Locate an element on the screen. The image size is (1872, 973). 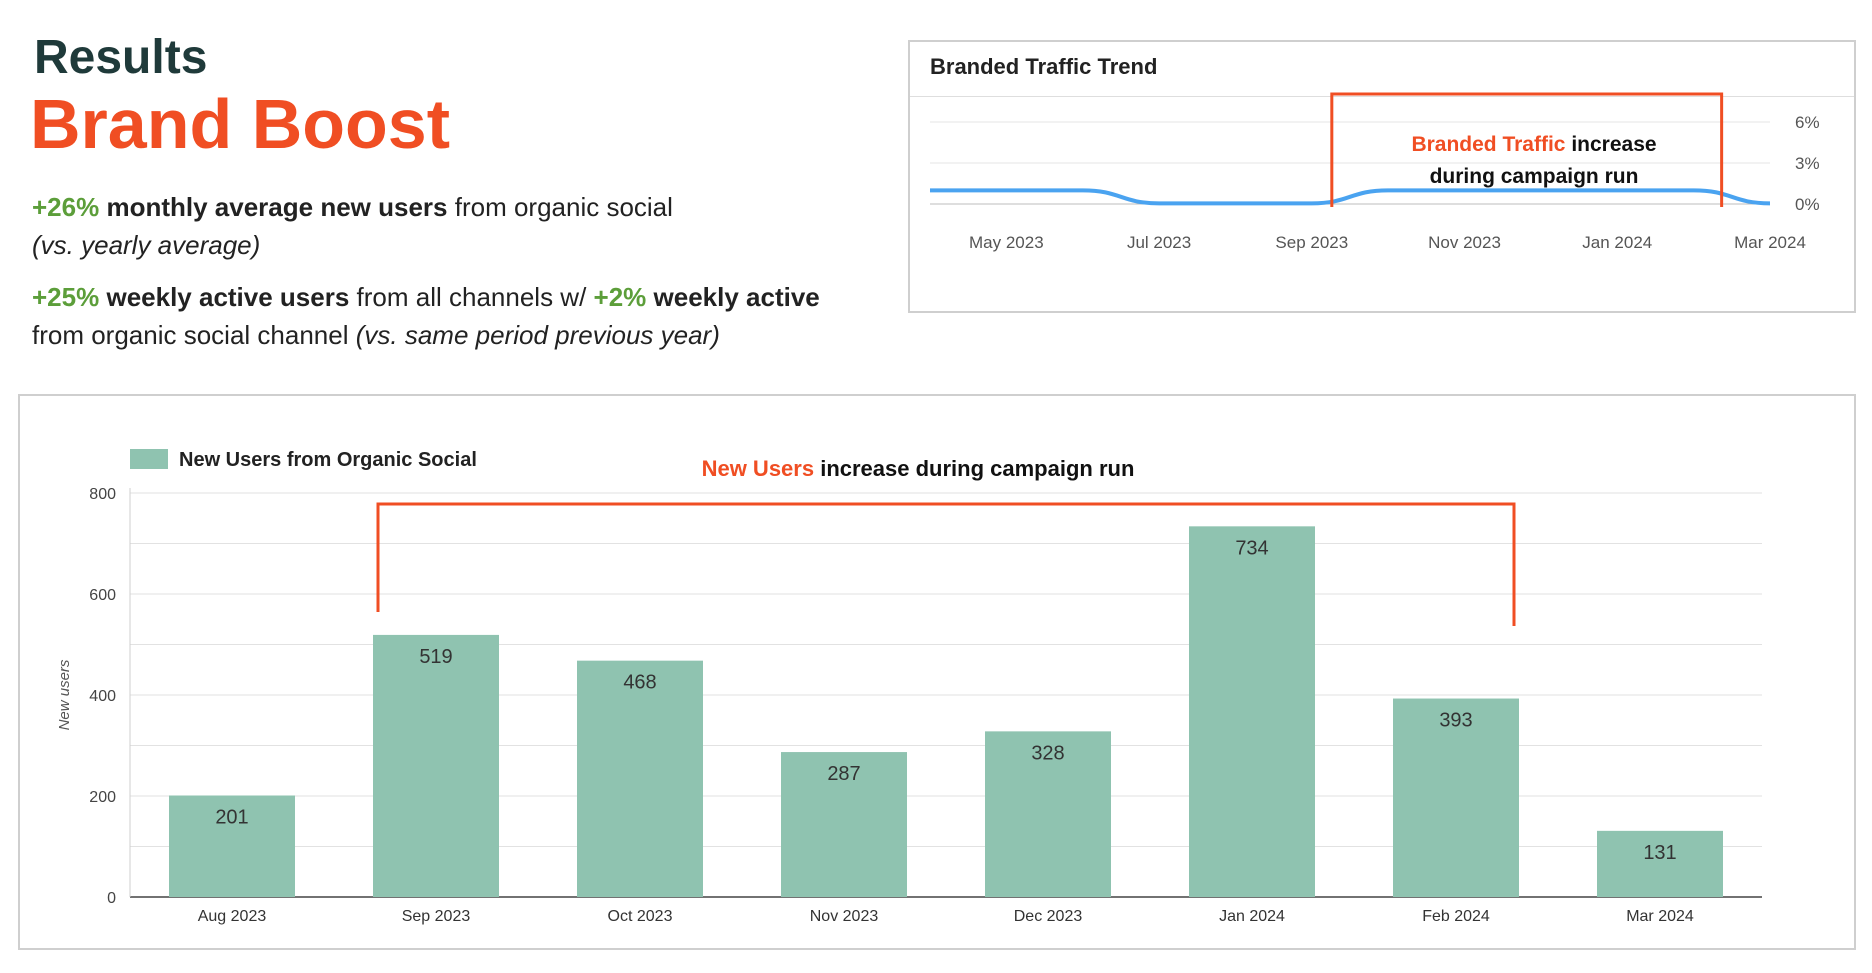
stat-percent: +25% is located at coordinates (66, 297).